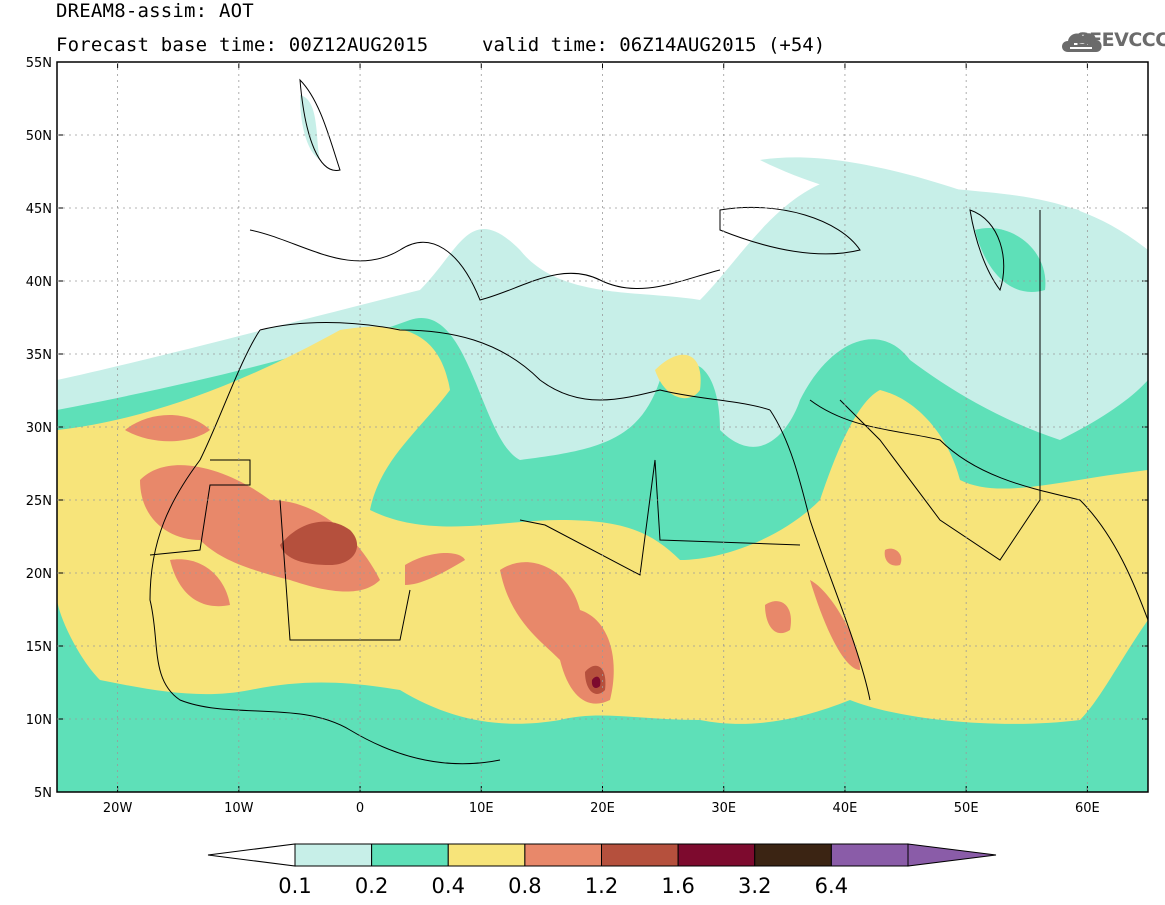 The image size is (1165, 905). I want to click on aot-patch-chad, so click(557, 633).